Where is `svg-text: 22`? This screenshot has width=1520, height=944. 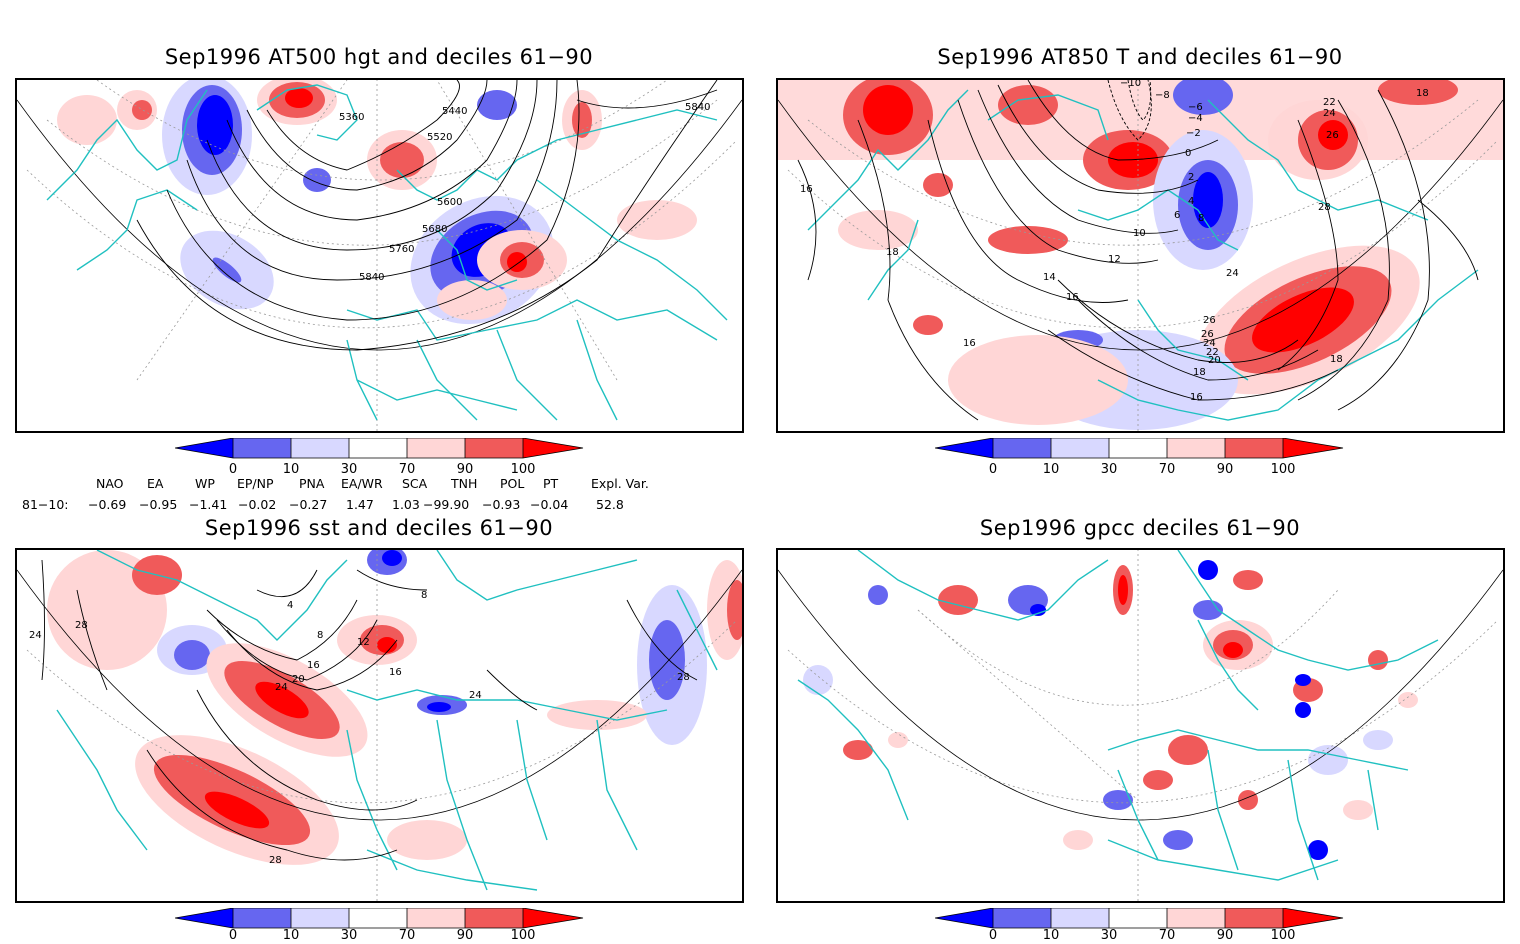
svg-text: 22 is located at coordinates (1212, 352).